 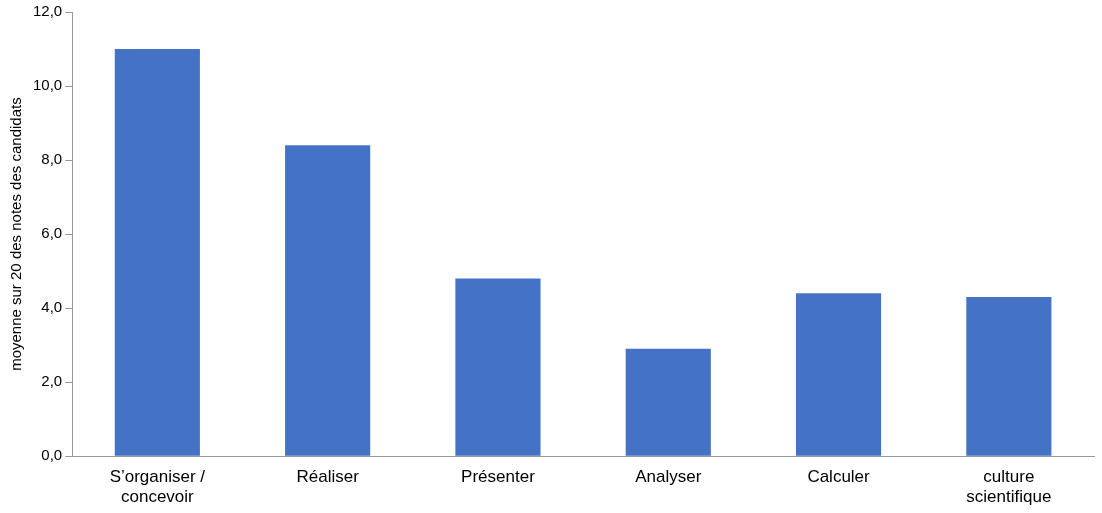 I want to click on y-axis-title: moyenne sur 20 des notes des candidats, so click(x=16, y=234).